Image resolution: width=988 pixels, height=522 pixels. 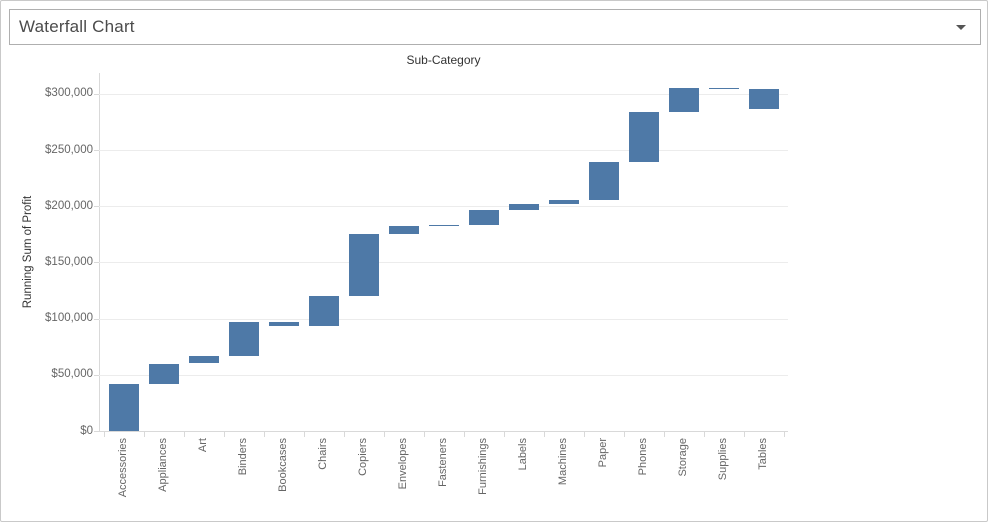 What do you see at coordinates (443, 431) in the screenshot?
I see `x-axis-line` at bounding box center [443, 431].